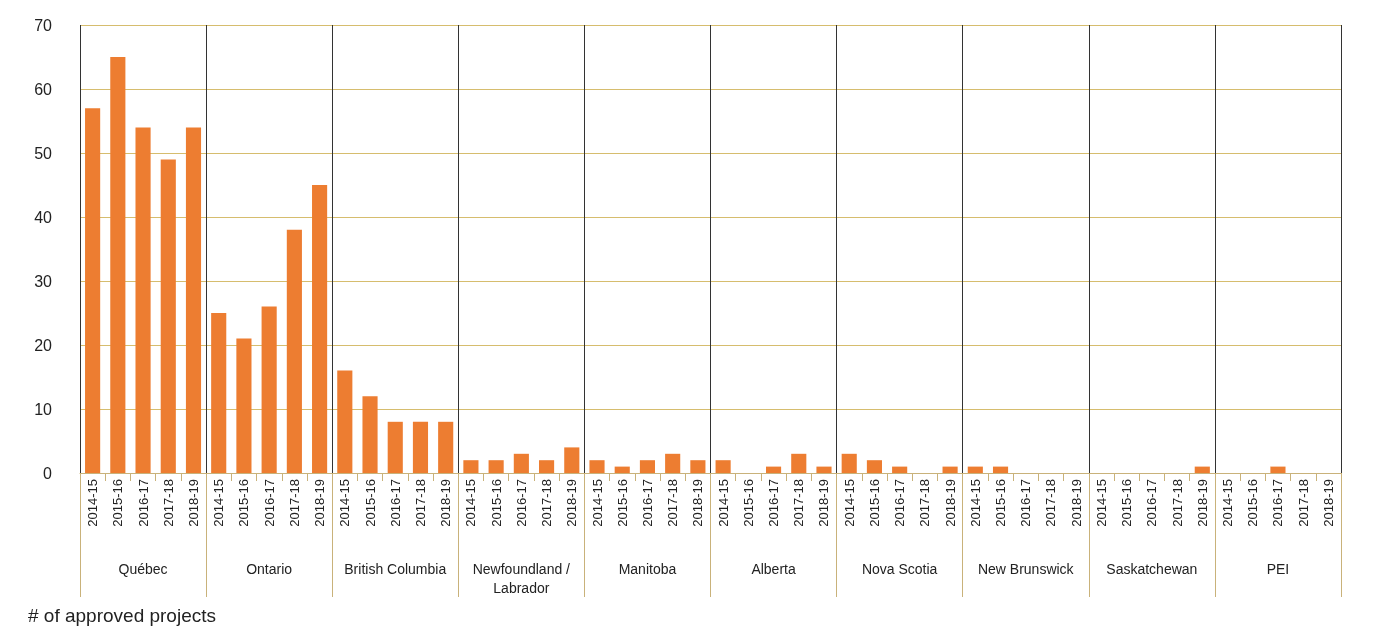  What do you see at coordinates (773, 568) in the screenshot?
I see `x-tick-label: Alberta` at bounding box center [773, 568].